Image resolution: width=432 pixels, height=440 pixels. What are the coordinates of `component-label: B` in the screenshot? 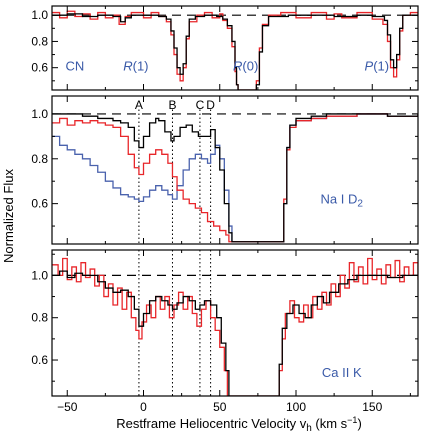 It's located at (172, 105).